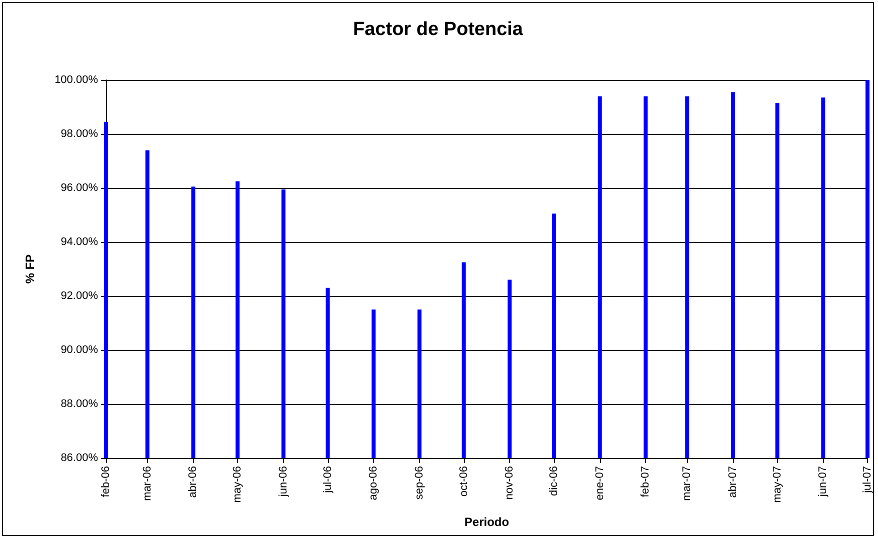 This screenshot has height=540, width=878. I want to click on x-tick-label: jul-06, so click(328, 480).